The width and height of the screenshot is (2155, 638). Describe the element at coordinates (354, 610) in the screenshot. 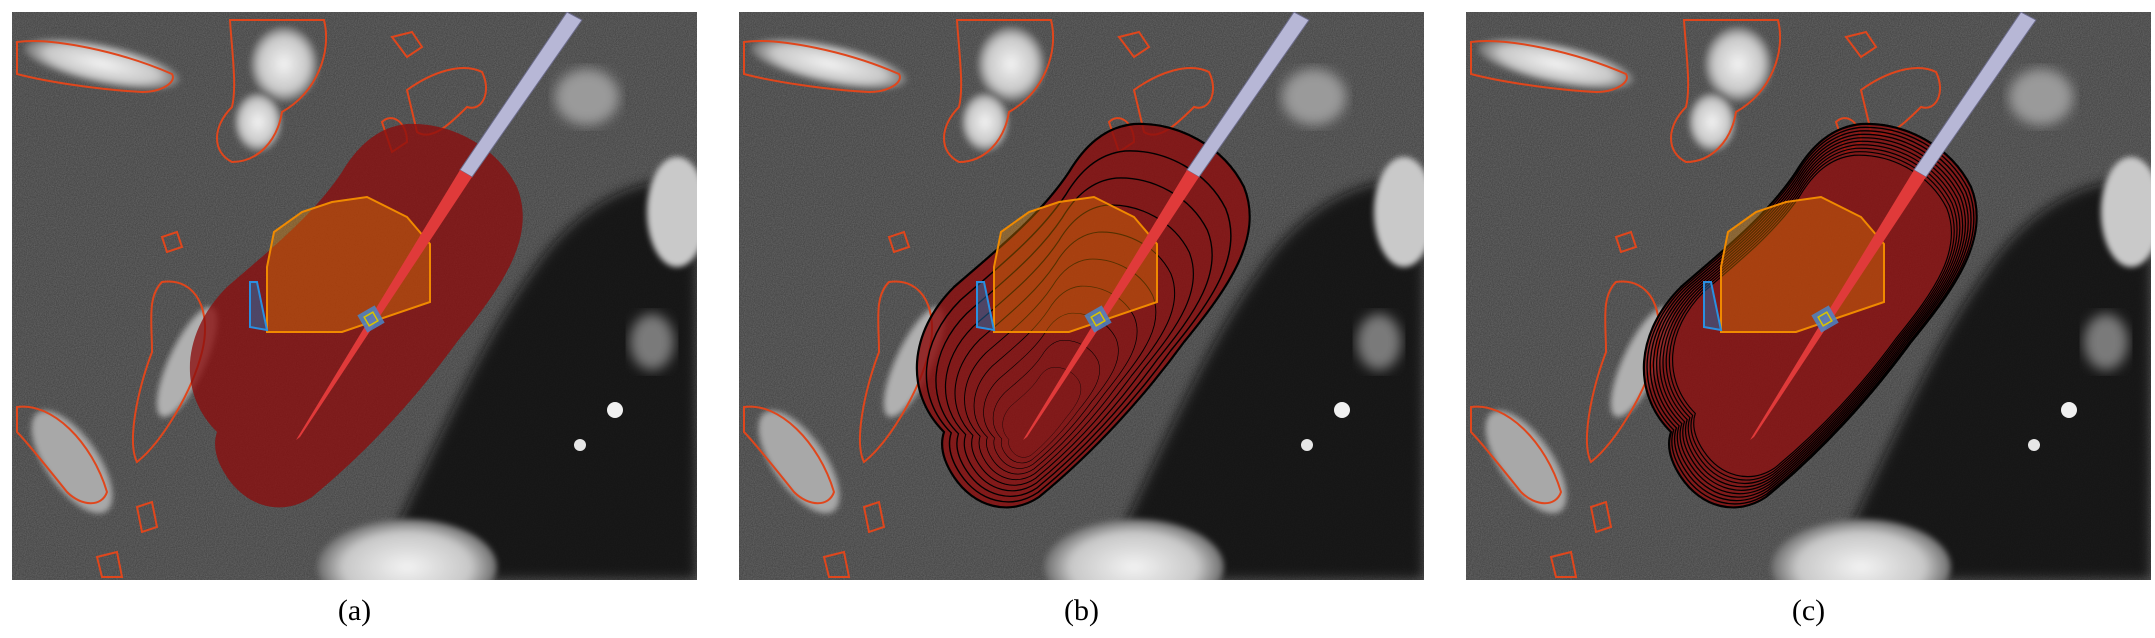

I see `caption-a: (a)` at that location.